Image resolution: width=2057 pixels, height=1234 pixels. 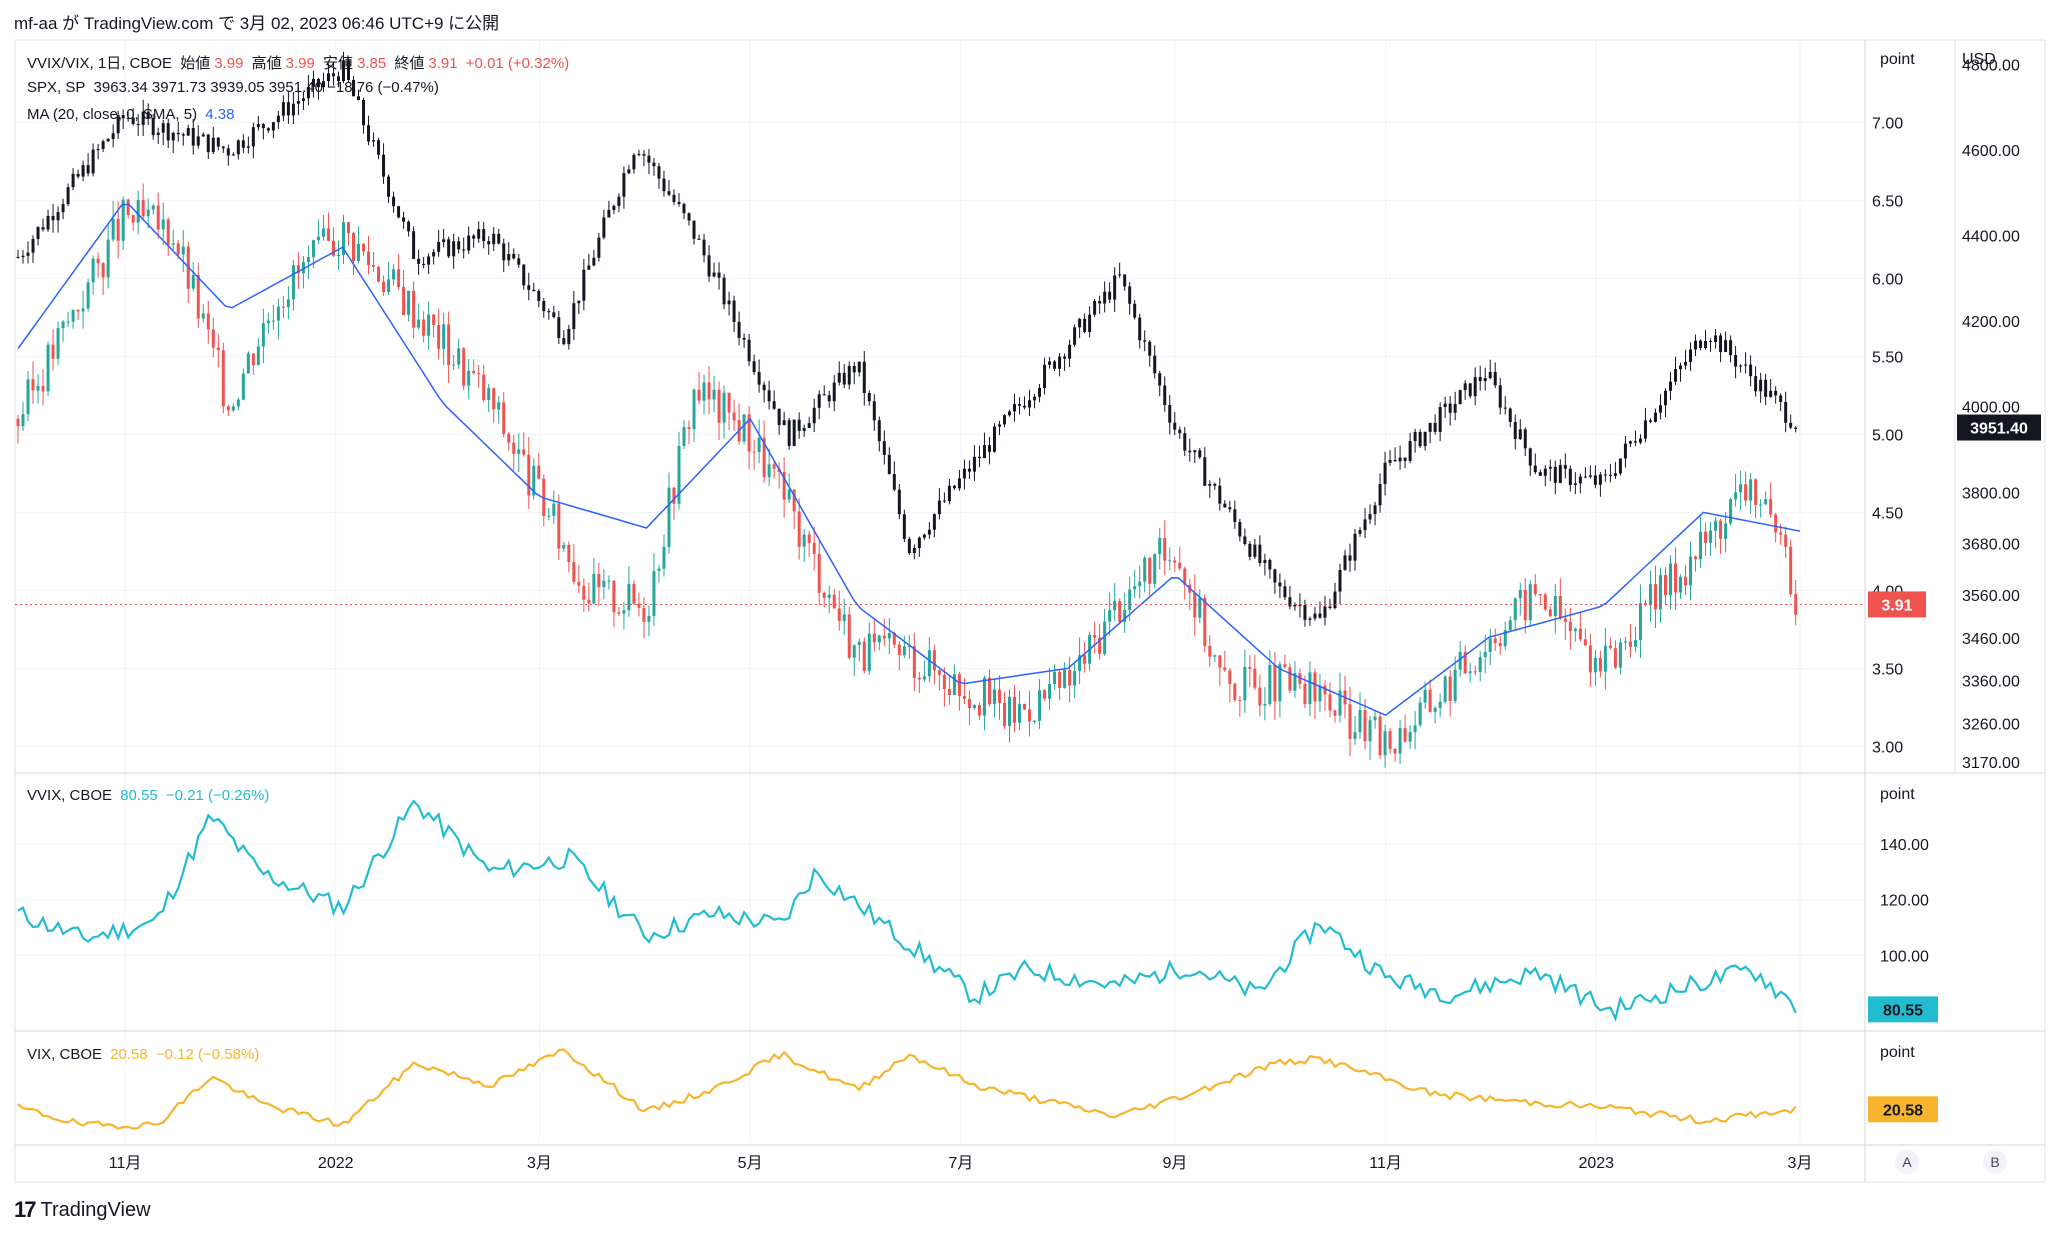 I want to click on main-axis-tick: 5.50, so click(x=1887, y=357).